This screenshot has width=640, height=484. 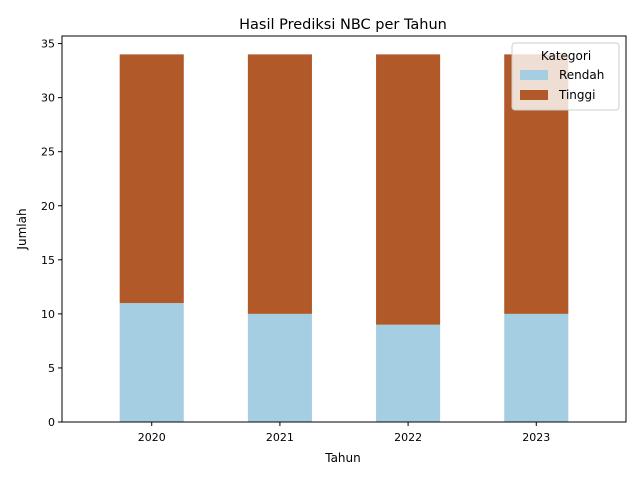 What do you see at coordinates (51, 233) in the screenshot?
I see `y-axis: 0 5 10 15 20 25 30 35` at bounding box center [51, 233].